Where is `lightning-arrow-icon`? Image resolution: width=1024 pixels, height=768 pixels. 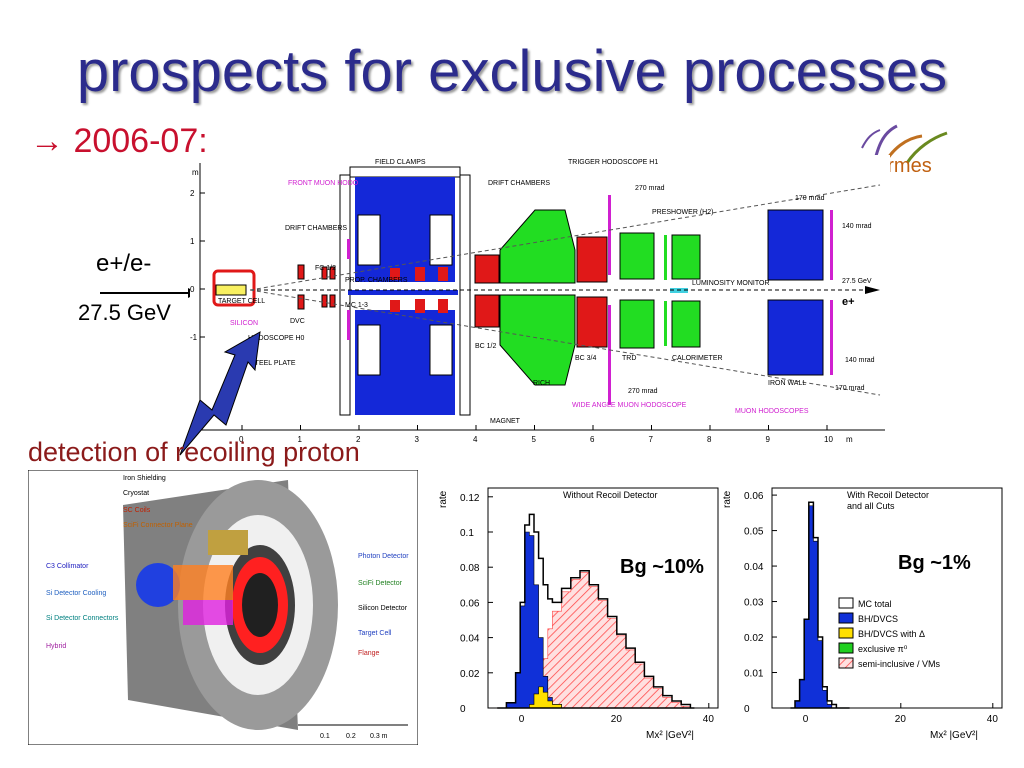 lightning-arrow-icon is located at coordinates (220, 393).